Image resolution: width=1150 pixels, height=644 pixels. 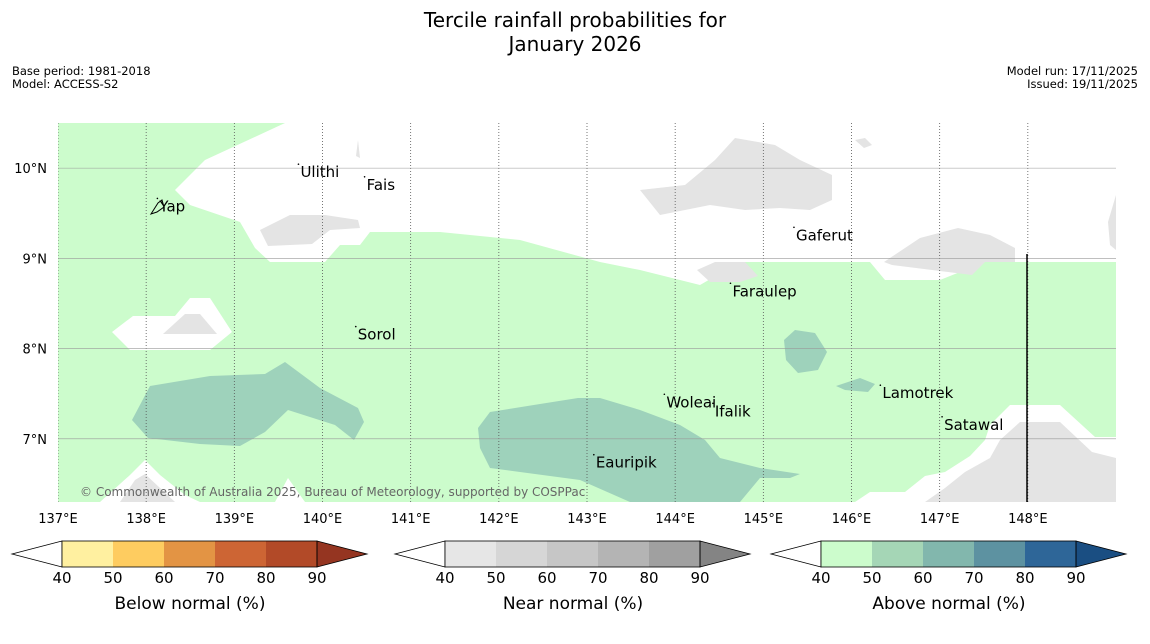 I want to click on place-label-woleai: Woleai, so click(x=691, y=402).